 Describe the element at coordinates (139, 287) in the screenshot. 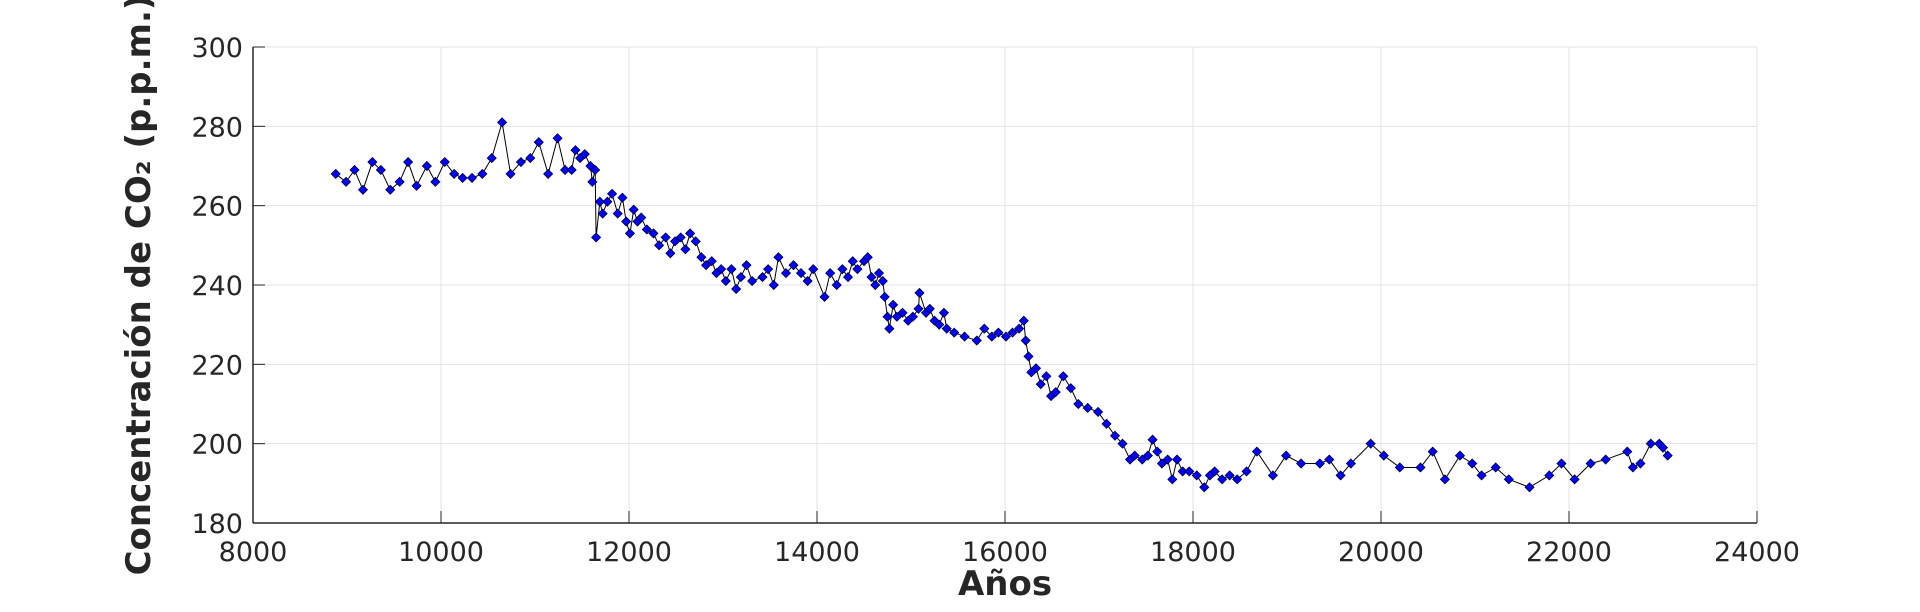

I see `y-axis-label: Concentración de CO₂ (p.p.m.)` at that location.